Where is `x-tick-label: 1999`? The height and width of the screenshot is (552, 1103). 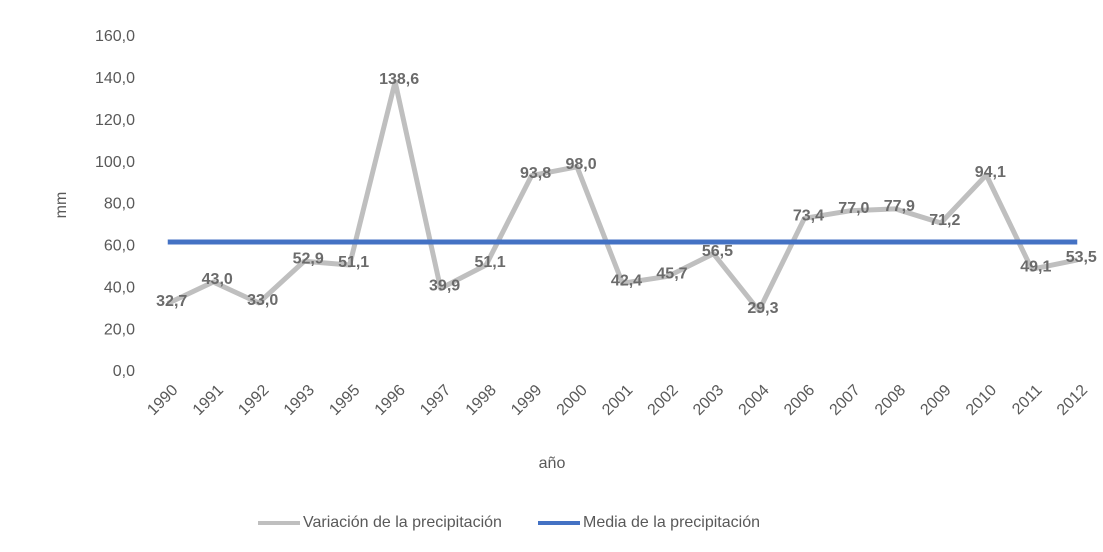 x-tick-label: 1999 is located at coordinates (526, 400).